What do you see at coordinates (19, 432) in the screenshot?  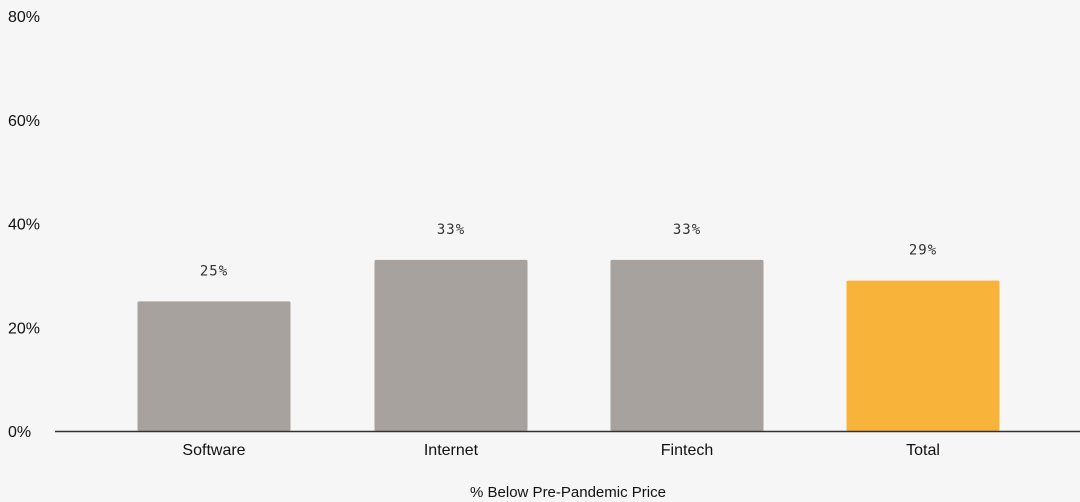 I see `y-tick-label: 0%` at bounding box center [19, 432].